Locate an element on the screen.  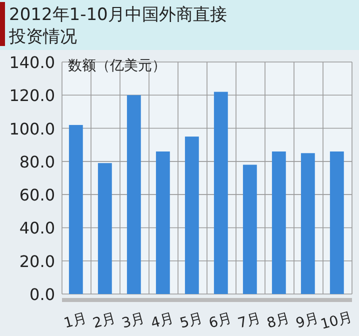
x-tick-label: 2月 is located at coordinates (104, 321).